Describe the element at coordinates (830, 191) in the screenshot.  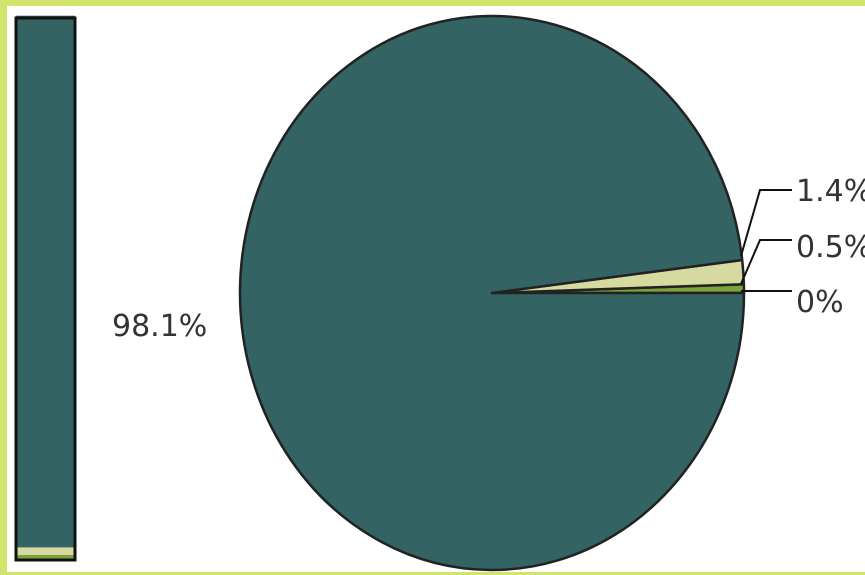
I see `slice-label: 1.4%` at that location.